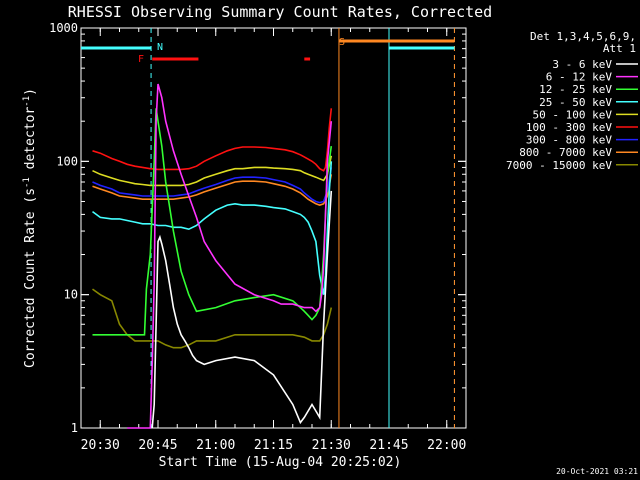  Describe the element at coordinates (388, 445) in the screenshot. I see `x-tick-label: 21:45` at that location.